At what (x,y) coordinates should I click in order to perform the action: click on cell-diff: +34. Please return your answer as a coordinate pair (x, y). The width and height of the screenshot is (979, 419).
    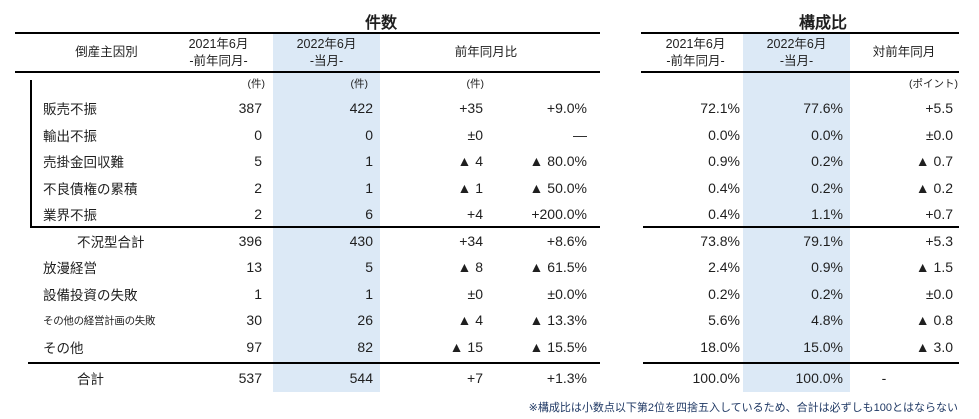
    Looking at the image, I should click on (471, 240).